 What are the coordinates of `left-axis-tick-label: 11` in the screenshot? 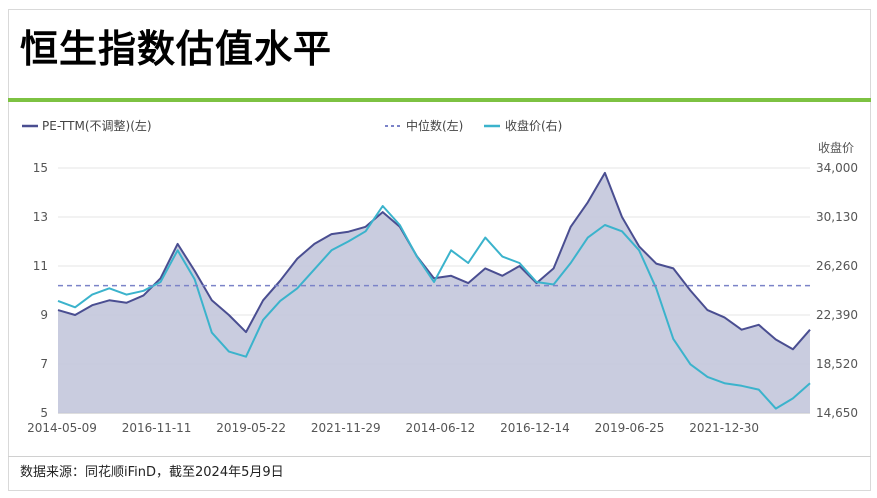 It's located at (40, 266).